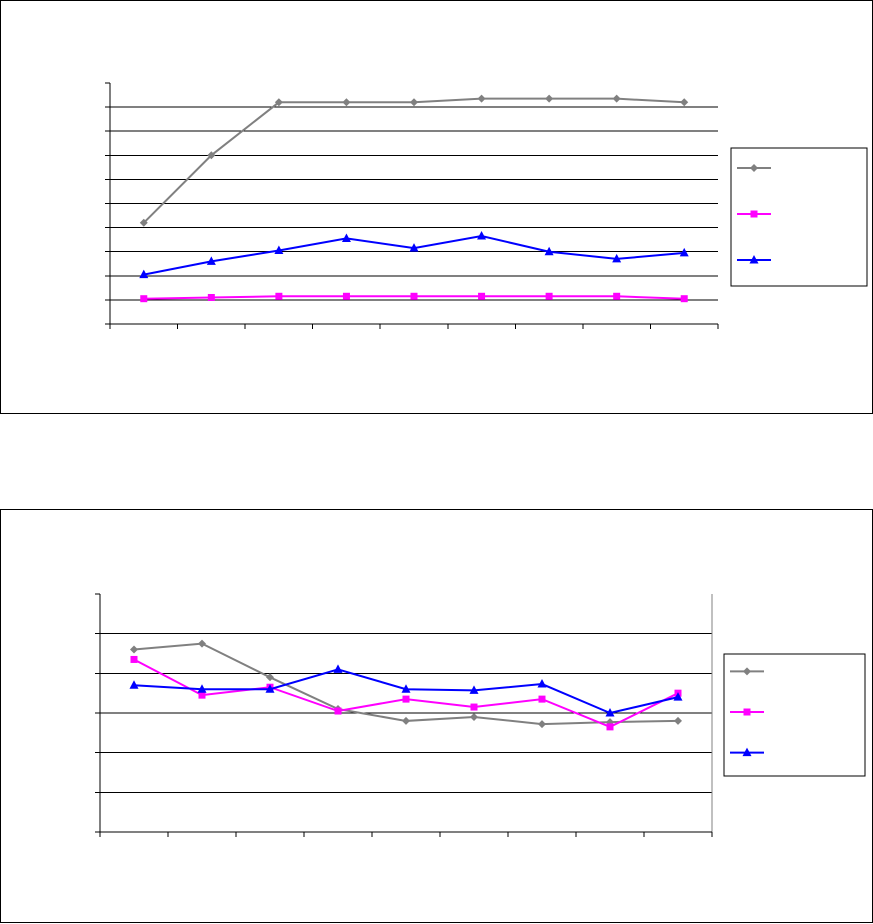  I want to click on chart-2-series-2-line, so click(406, 693).